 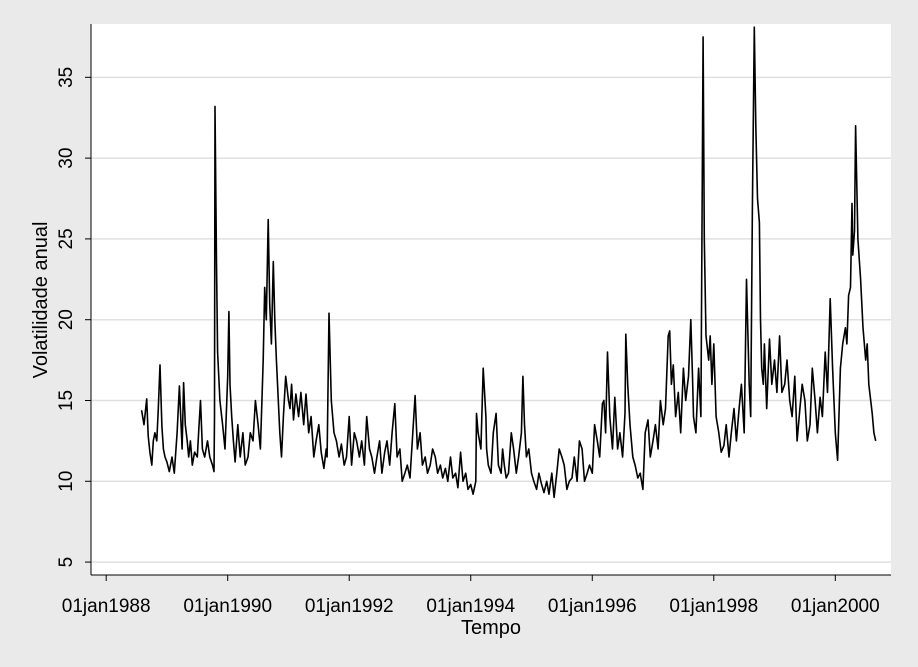 I want to click on y-tick-label: 30, so click(x=66, y=158).